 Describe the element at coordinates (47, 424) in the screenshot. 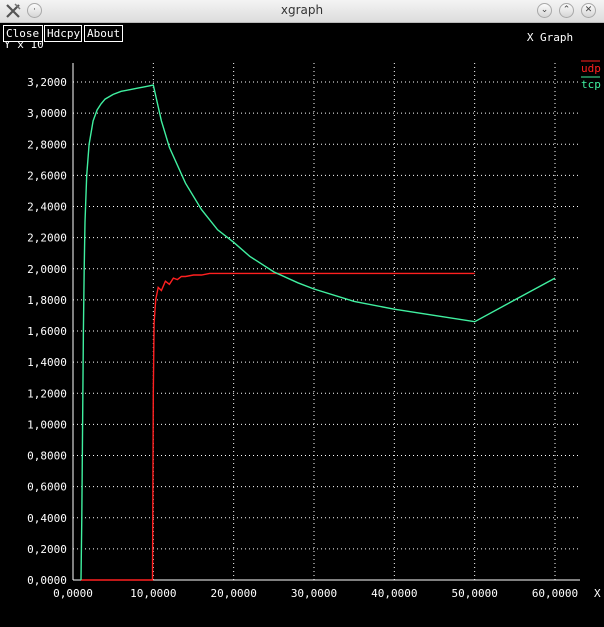

I see `y-tick-label: 1,0000` at that location.